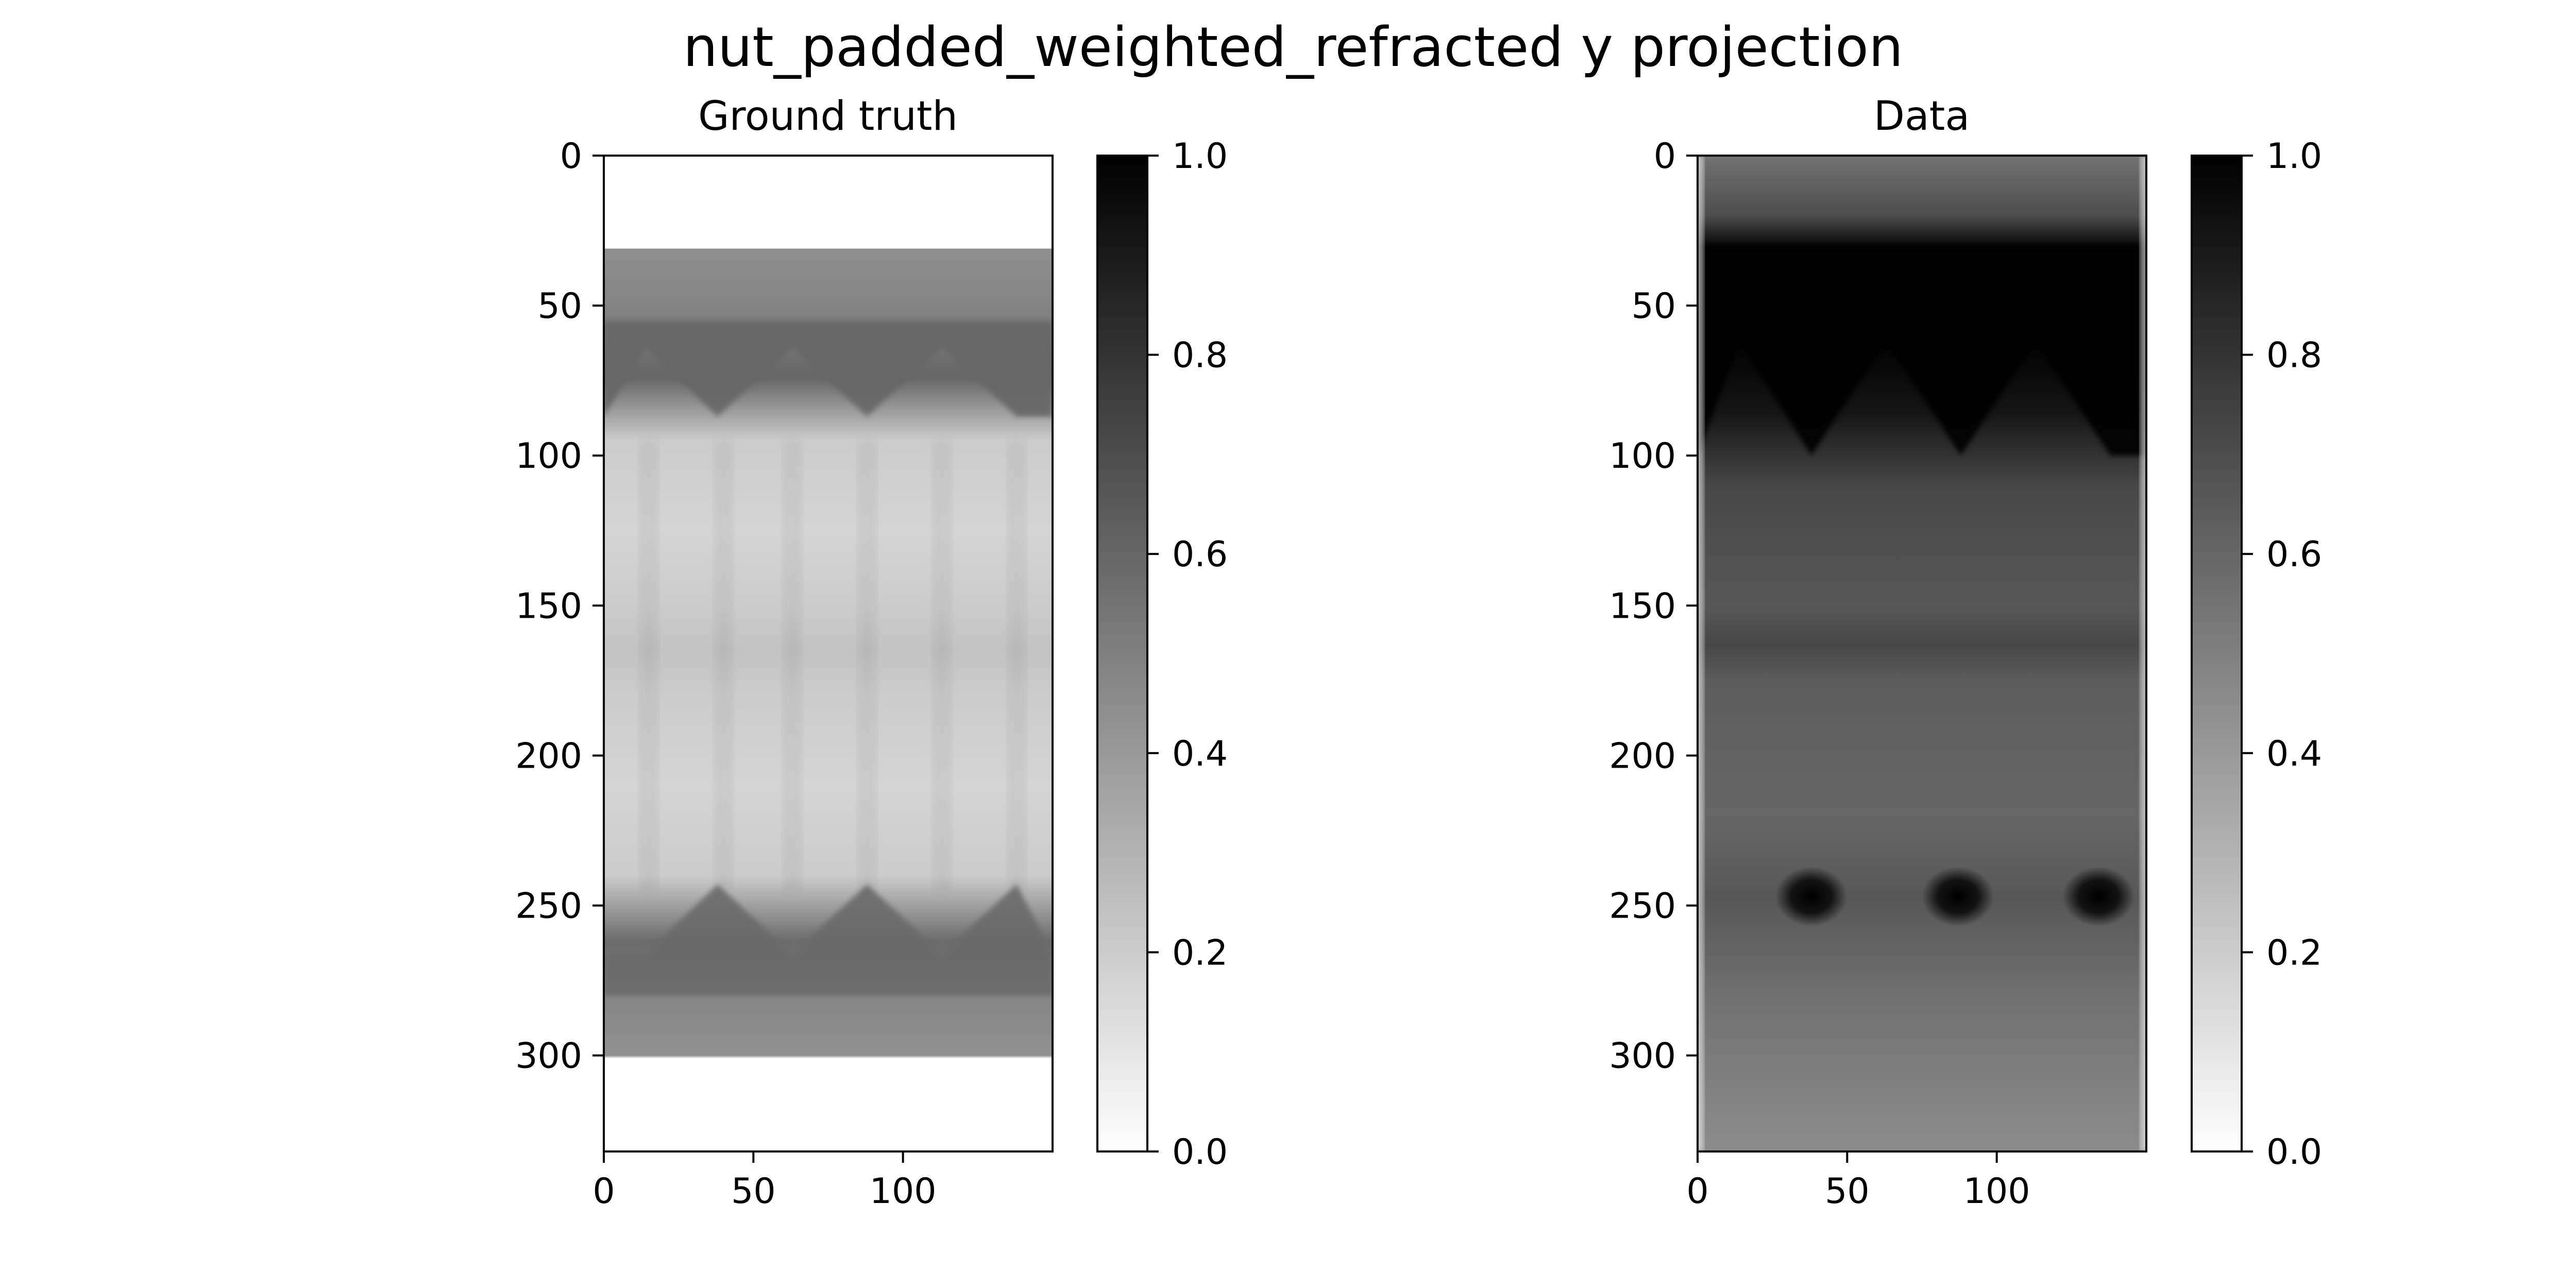 The width and height of the screenshot is (2576, 1288). I want to click on heatmap-zigzag-bottom, so click(828, 940).